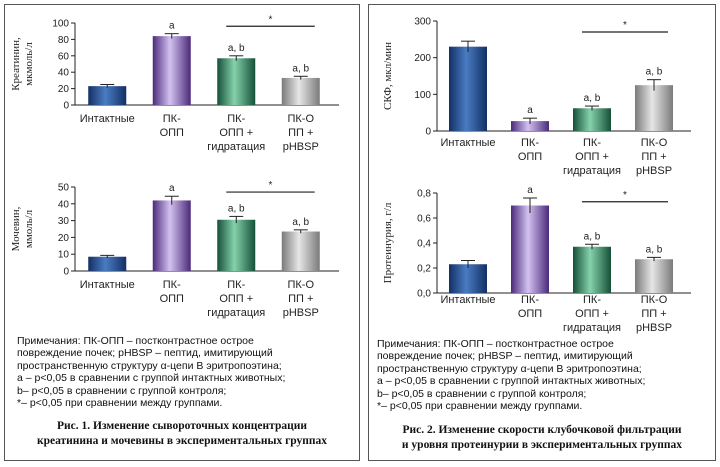 The height and width of the screenshot is (467, 720). Describe the element at coordinates (120, 403) in the screenshot. I see `note-line: *– p<0,05 при сравнении между группами.` at that location.